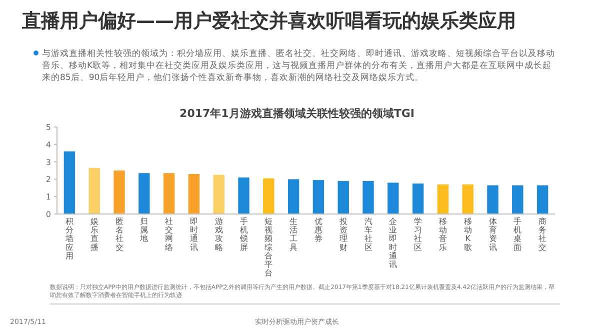 This screenshot has height=331, width=594. Describe the element at coordinates (492, 234) in the screenshot. I see `x-tick-label: 体育资讯` at that location.